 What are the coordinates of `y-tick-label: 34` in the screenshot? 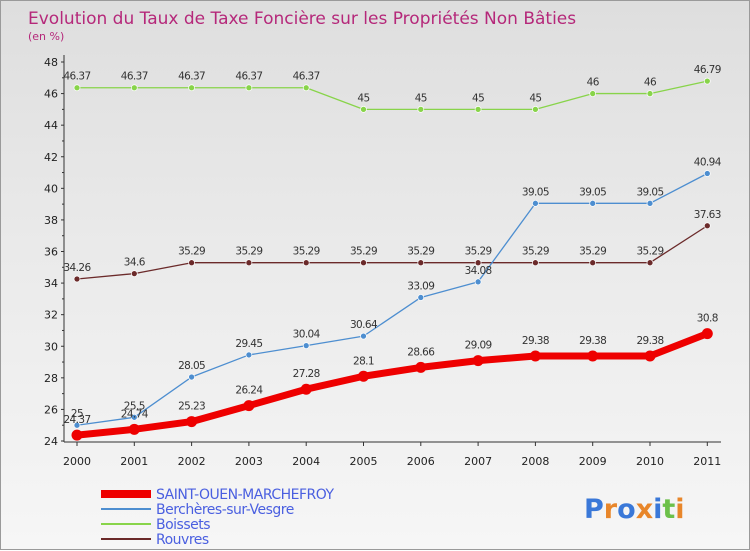 It's located at (51, 283).